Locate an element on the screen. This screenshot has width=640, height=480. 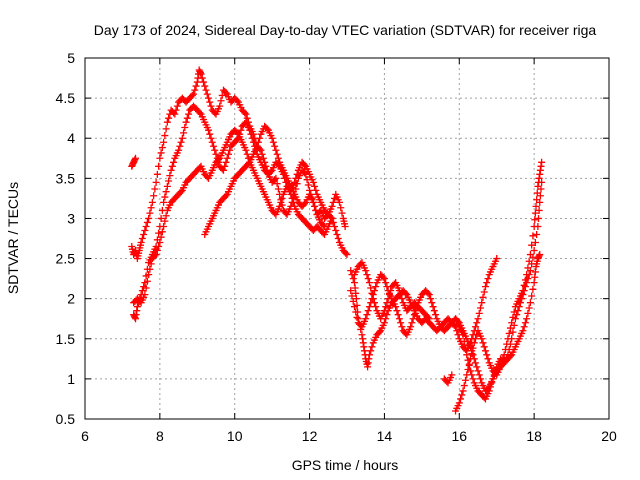
x-tick-label: 20 is located at coordinates (609, 436).